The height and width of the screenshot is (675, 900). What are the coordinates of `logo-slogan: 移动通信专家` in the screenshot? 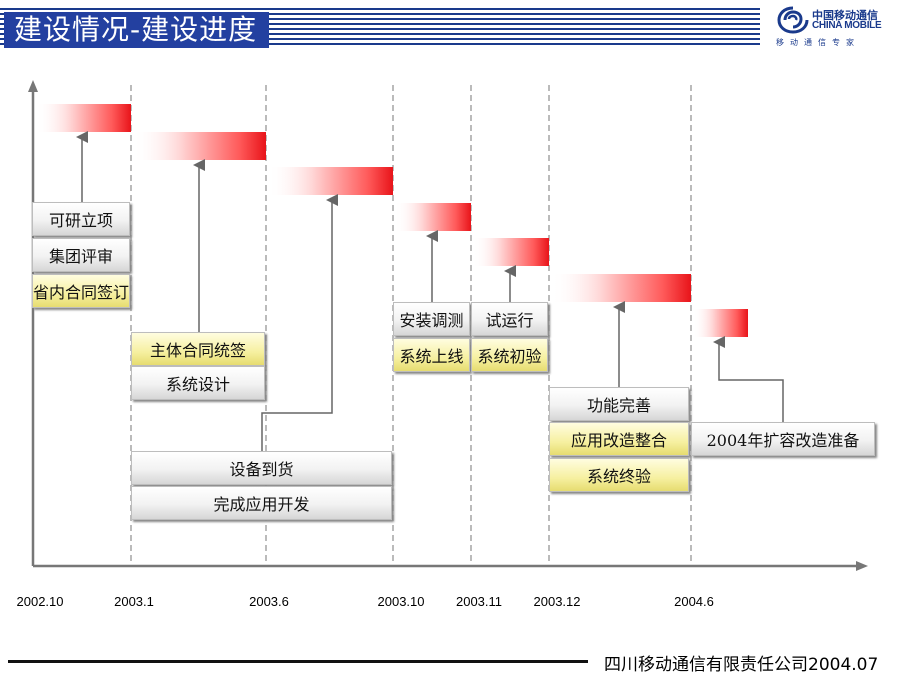 It's located at (818, 42).